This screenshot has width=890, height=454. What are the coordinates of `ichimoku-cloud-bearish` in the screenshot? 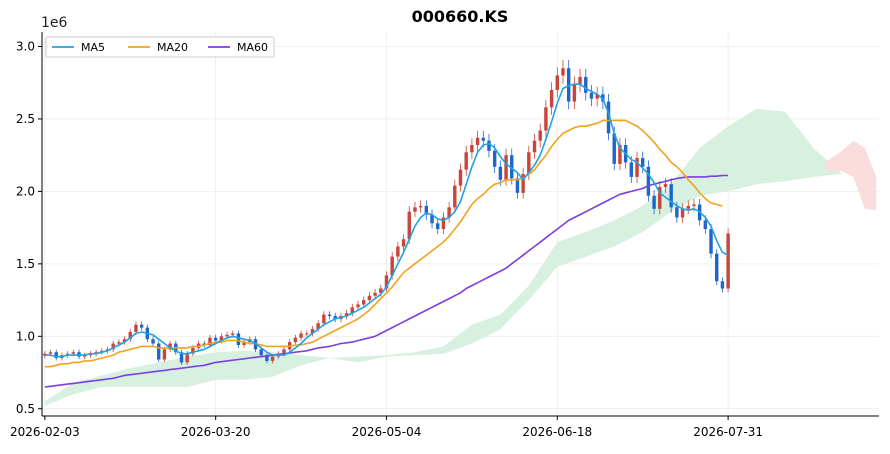 It's located at (850, 175).